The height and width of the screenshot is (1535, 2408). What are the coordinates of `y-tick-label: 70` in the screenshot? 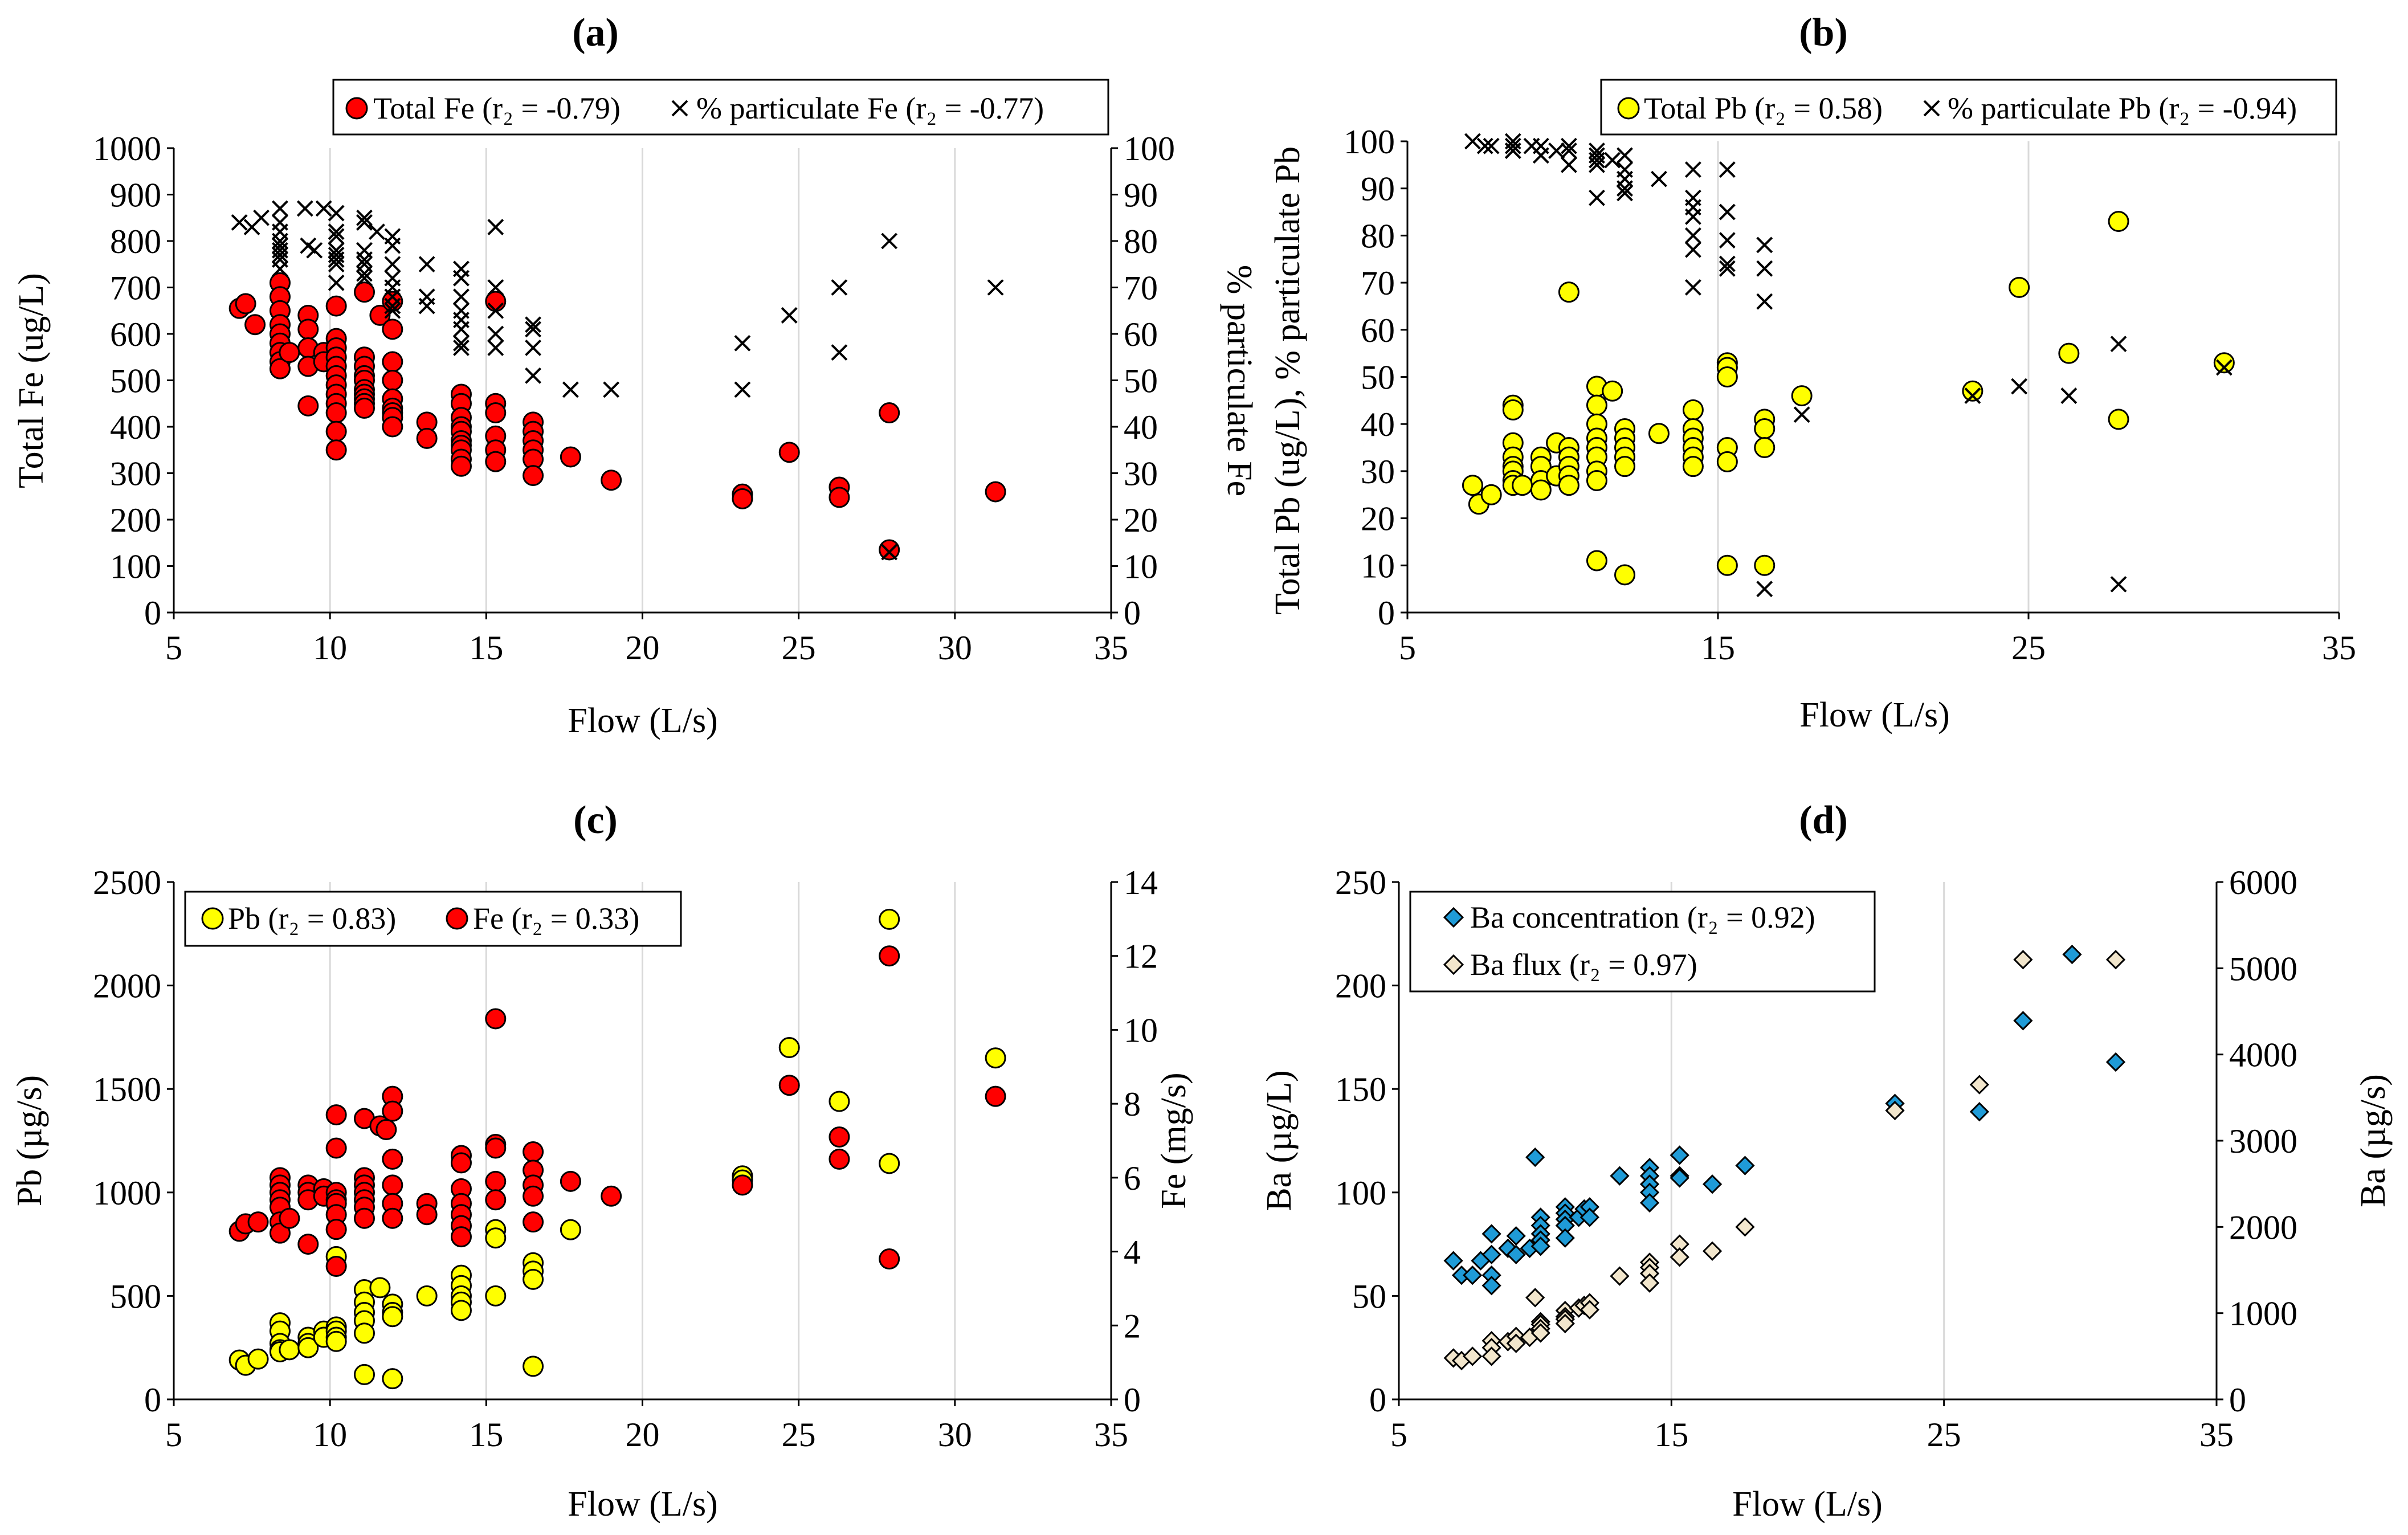 It's located at (1378, 283).